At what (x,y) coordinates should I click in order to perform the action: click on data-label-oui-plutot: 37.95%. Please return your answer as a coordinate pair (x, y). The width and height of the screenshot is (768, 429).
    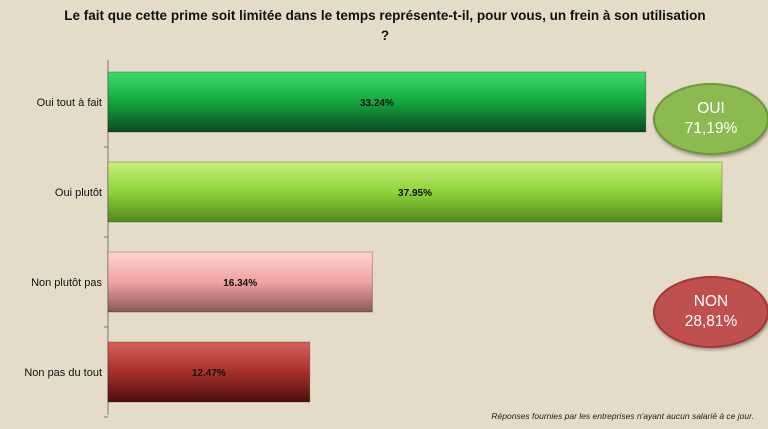
    Looking at the image, I should click on (415, 193).